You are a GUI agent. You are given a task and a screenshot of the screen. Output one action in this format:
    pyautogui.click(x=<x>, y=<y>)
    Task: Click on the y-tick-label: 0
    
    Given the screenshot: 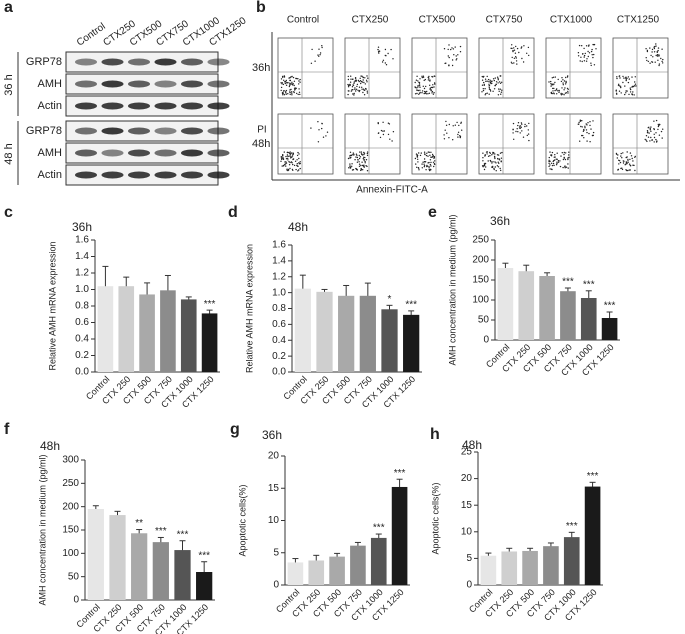 What is the action you would take?
    pyautogui.click(x=76, y=600)
    